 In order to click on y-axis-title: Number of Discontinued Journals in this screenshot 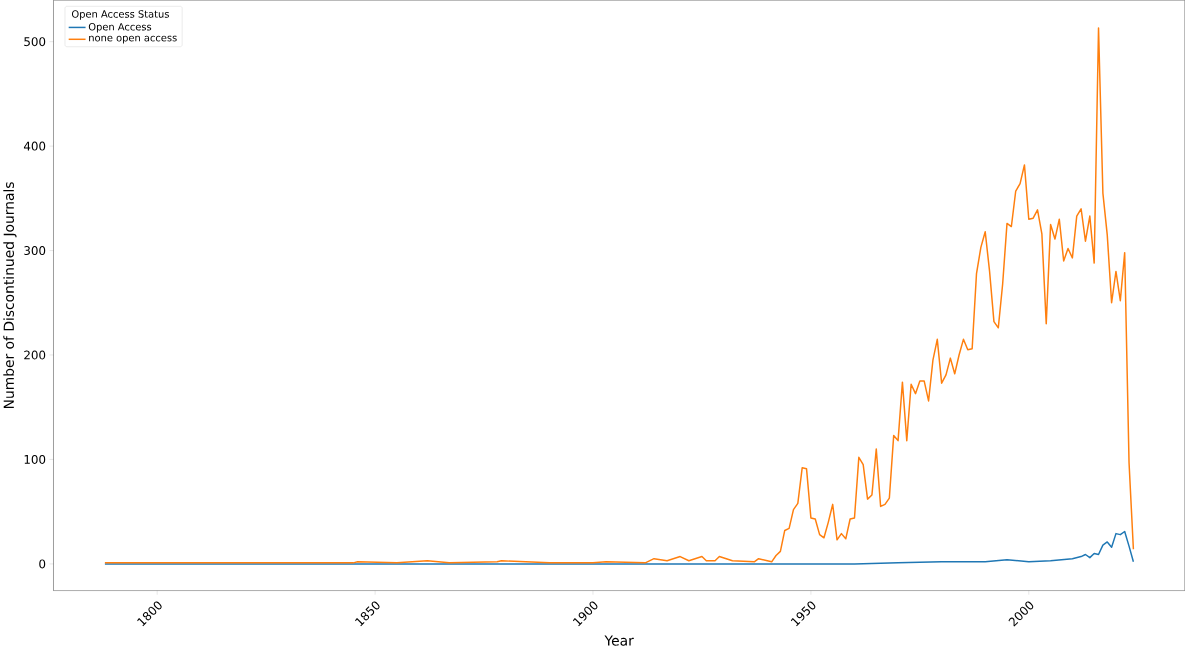, I will do `click(10, 295)`.